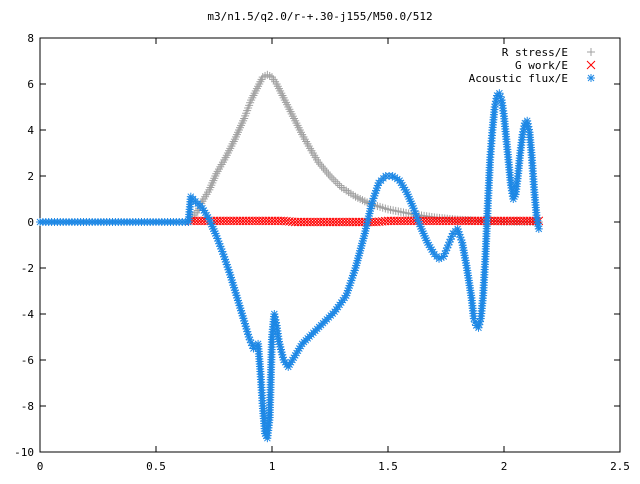 Image resolution: width=640 pixels, height=484 pixels. Describe the element at coordinates (620, 466) in the screenshot. I see `x-tick-label: 2.5` at that location.